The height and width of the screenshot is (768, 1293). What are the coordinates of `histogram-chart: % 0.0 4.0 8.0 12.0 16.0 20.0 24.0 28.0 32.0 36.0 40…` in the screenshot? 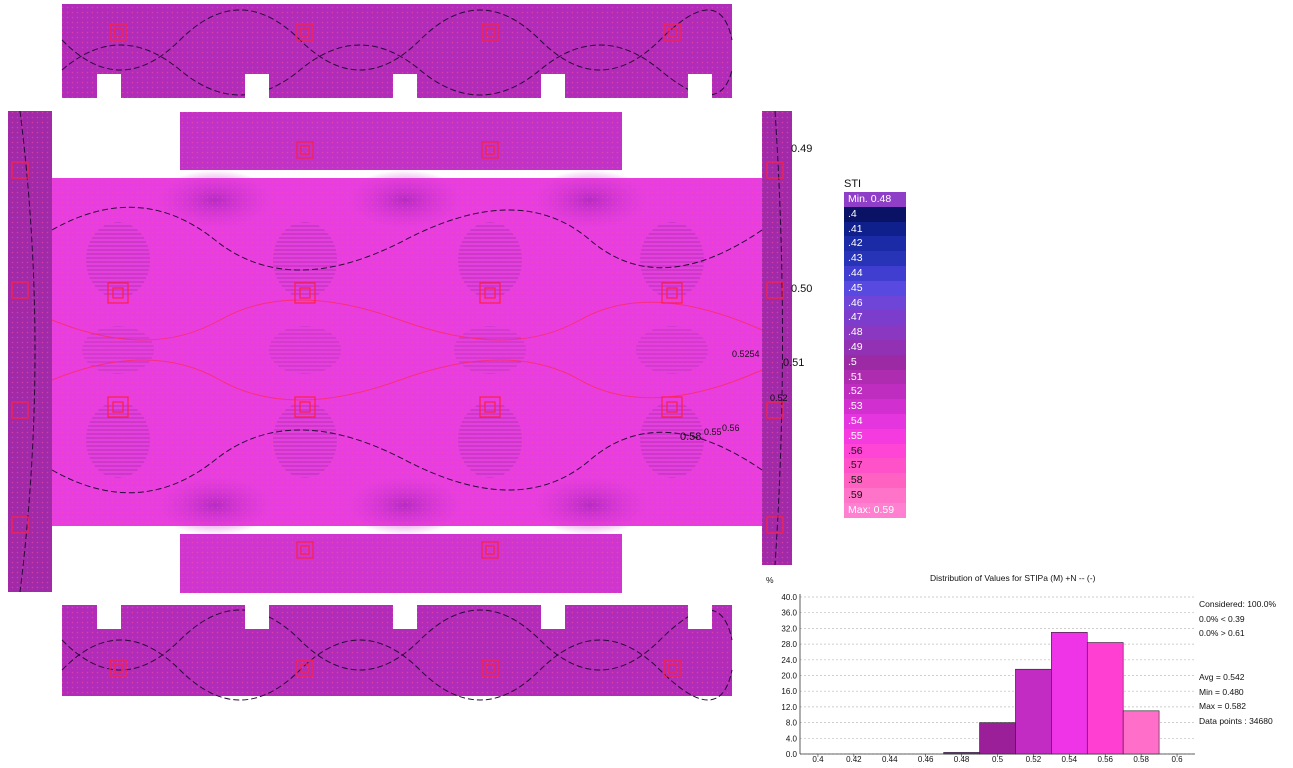 It's located at (980, 669).